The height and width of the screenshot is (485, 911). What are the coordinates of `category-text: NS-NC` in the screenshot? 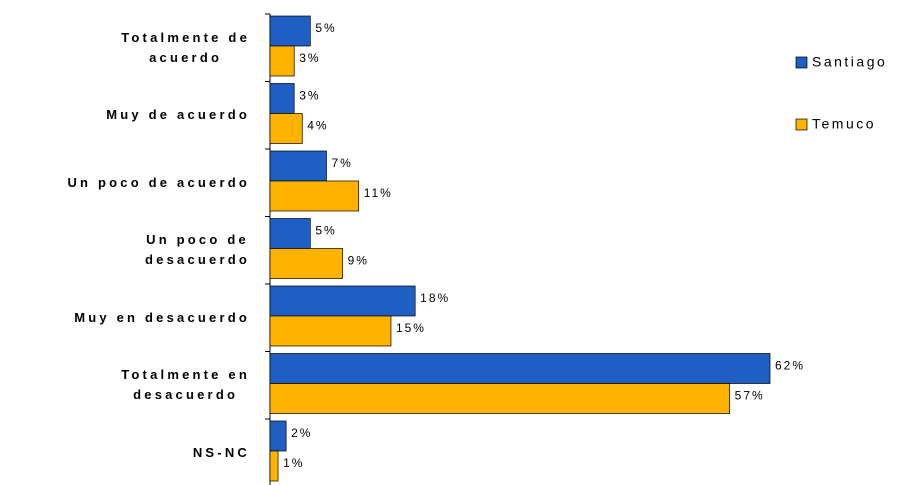 It's located at (221, 452).